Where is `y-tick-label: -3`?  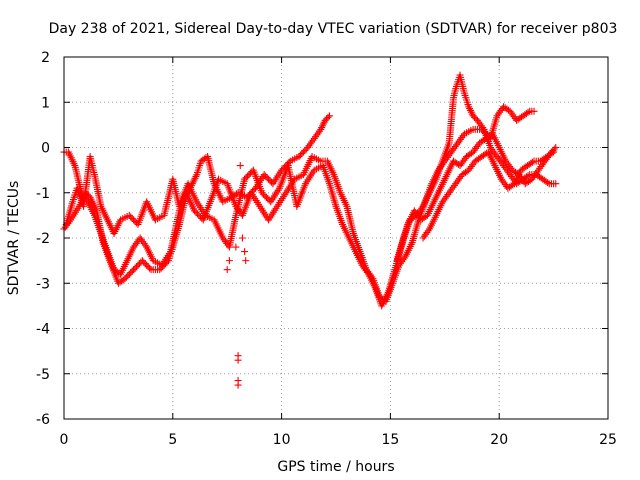 y-tick-label: -3 is located at coordinates (43, 284).